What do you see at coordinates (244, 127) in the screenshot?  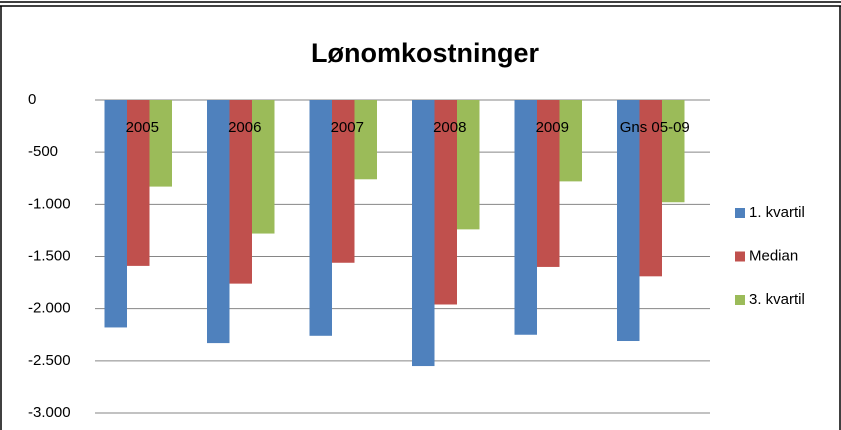 I see `x-tick-label: 2006` at bounding box center [244, 127].